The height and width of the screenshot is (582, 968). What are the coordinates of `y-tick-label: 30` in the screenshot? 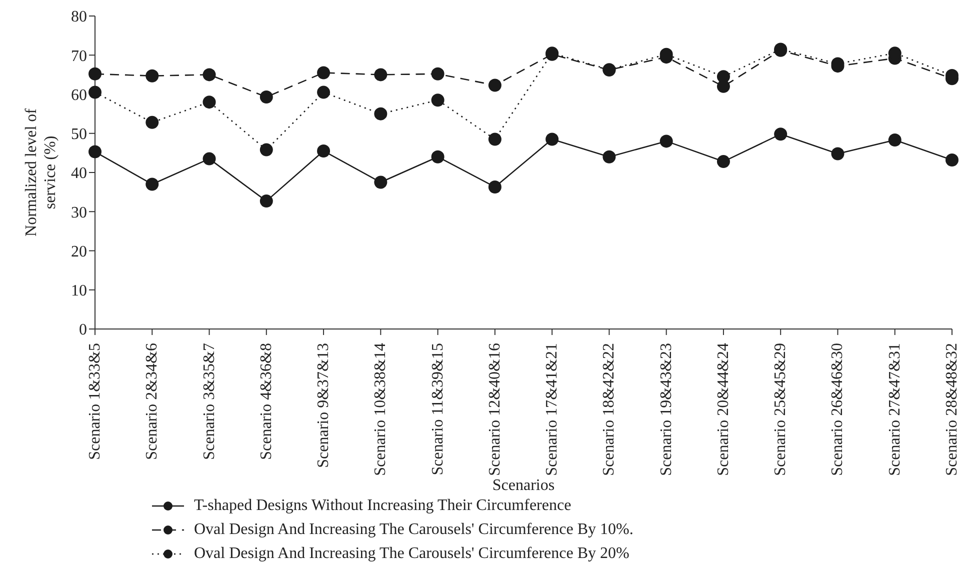 It's located at (79, 213).